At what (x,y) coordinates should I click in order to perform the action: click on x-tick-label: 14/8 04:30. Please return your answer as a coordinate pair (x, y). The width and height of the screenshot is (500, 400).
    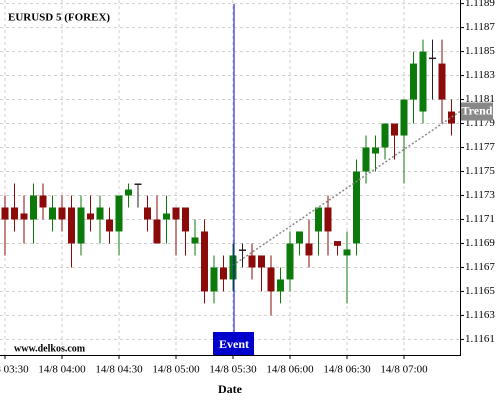
    Looking at the image, I should click on (119, 370).